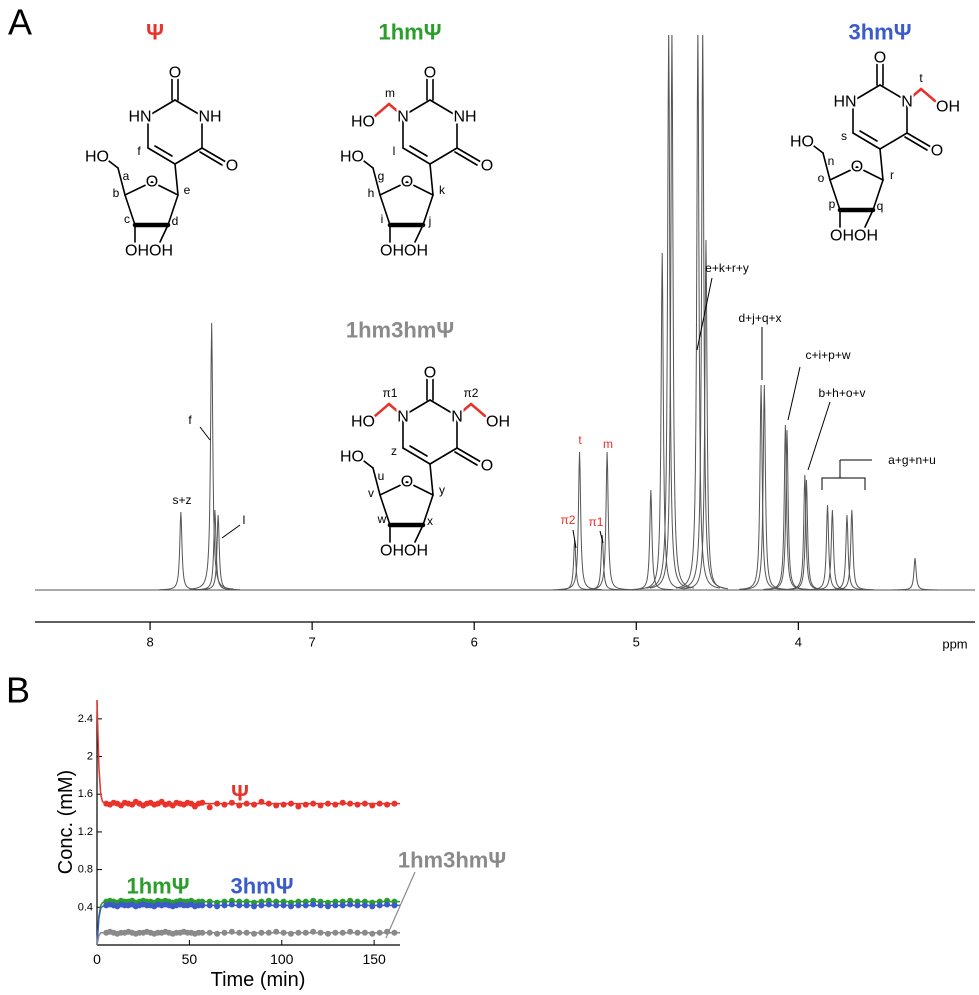 Image resolution: width=979 pixels, height=995 pixels. Describe the element at coordinates (400, 330) in the screenshot. I see `compound-name: 1hm3hmΨ` at that location.